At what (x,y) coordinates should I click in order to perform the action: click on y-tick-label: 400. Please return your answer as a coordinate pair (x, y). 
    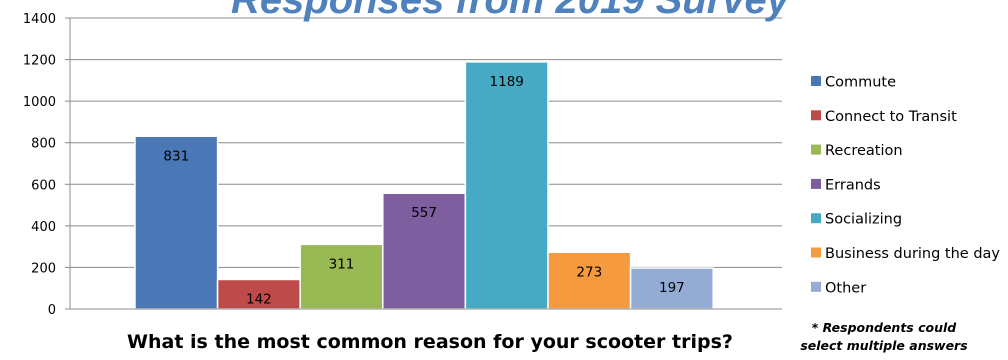
    Looking at the image, I should click on (43, 227).